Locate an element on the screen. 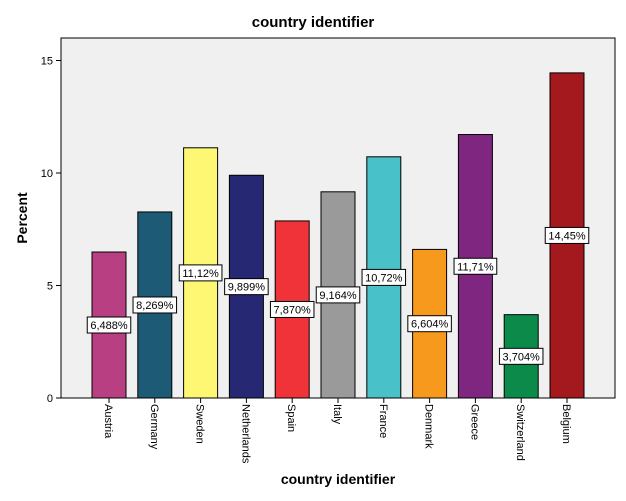 The height and width of the screenshot is (501, 626). data-label-austria: 6,488% is located at coordinates (109, 325).